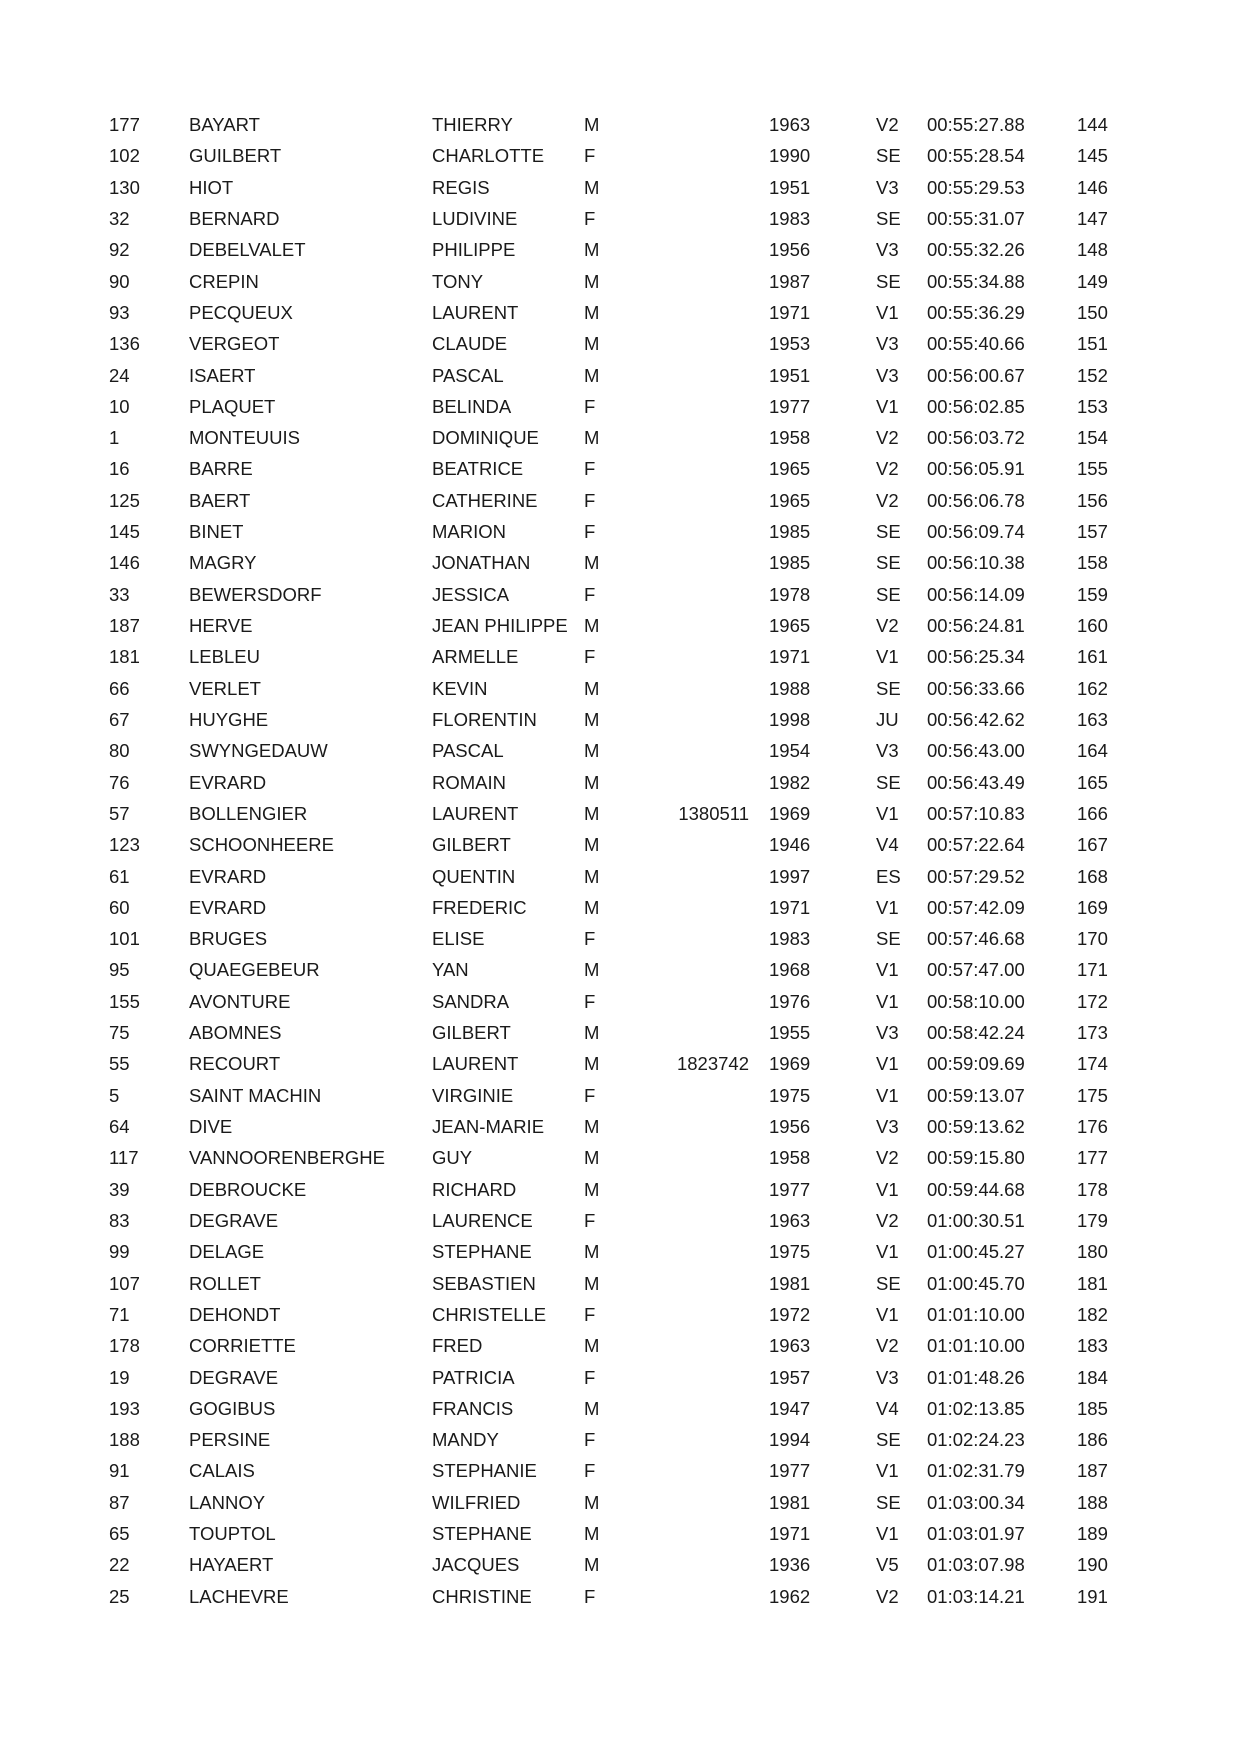  I want to click on bib-cell: 10, so click(119, 406).